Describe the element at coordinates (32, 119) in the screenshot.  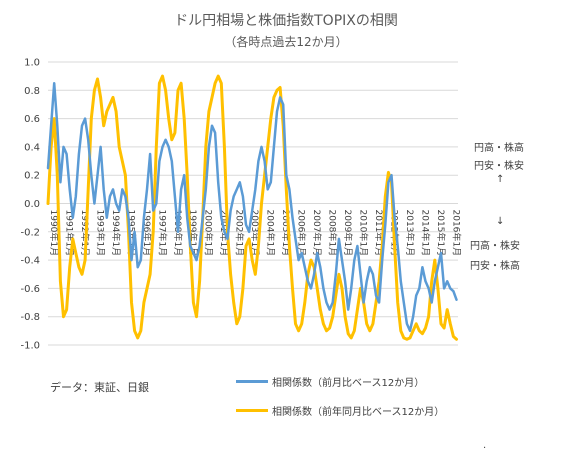
I see `y-tick-label: 0.6` at that location.